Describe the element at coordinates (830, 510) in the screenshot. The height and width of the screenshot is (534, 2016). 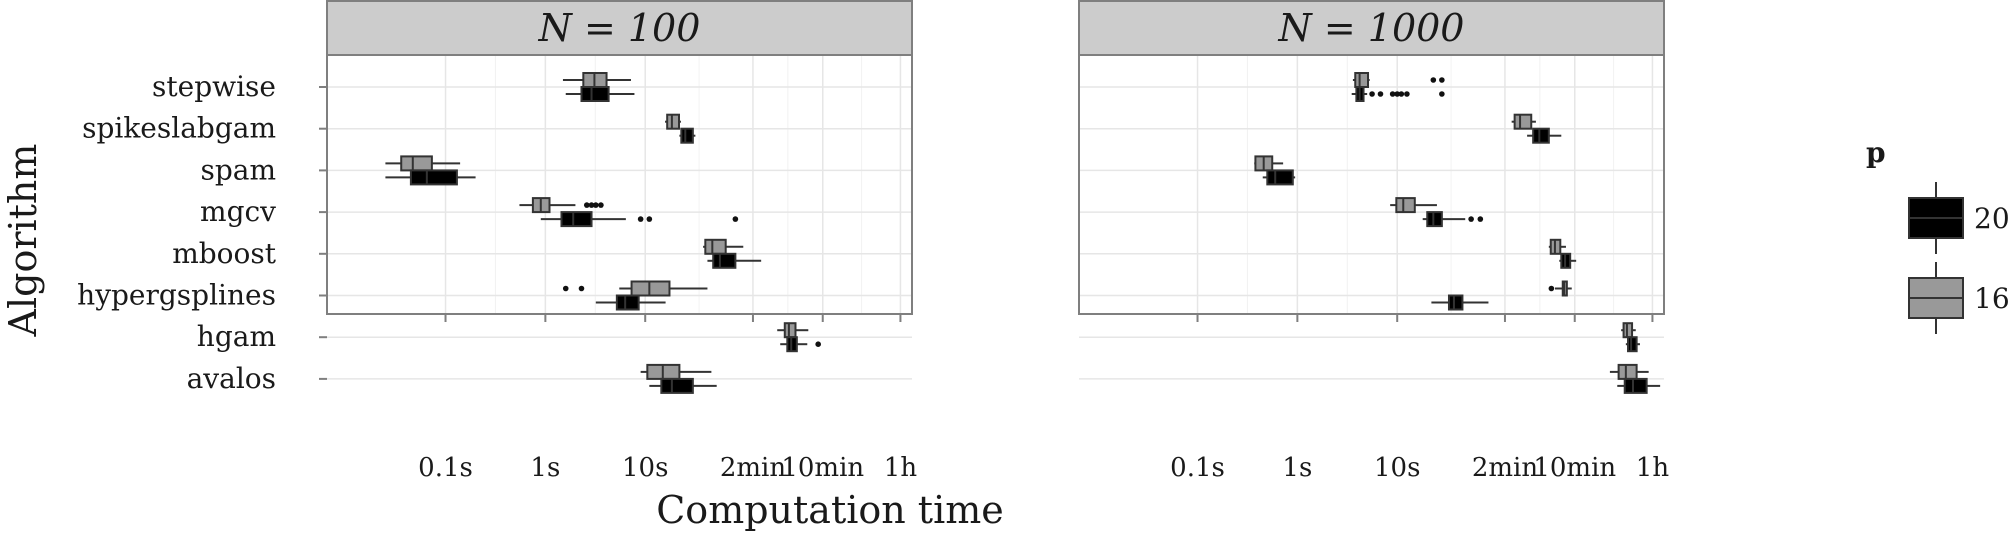
I see `x-axis-title: Computation time` at that location.